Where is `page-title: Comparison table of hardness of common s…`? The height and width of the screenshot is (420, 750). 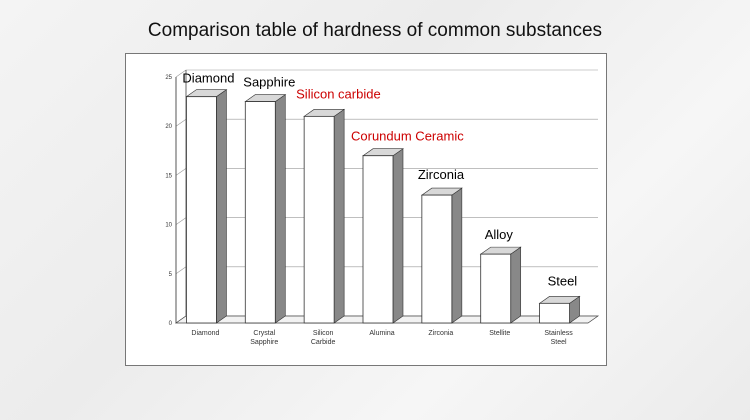 page-title: Comparison table of hardness of common s… is located at coordinates (375, 30).